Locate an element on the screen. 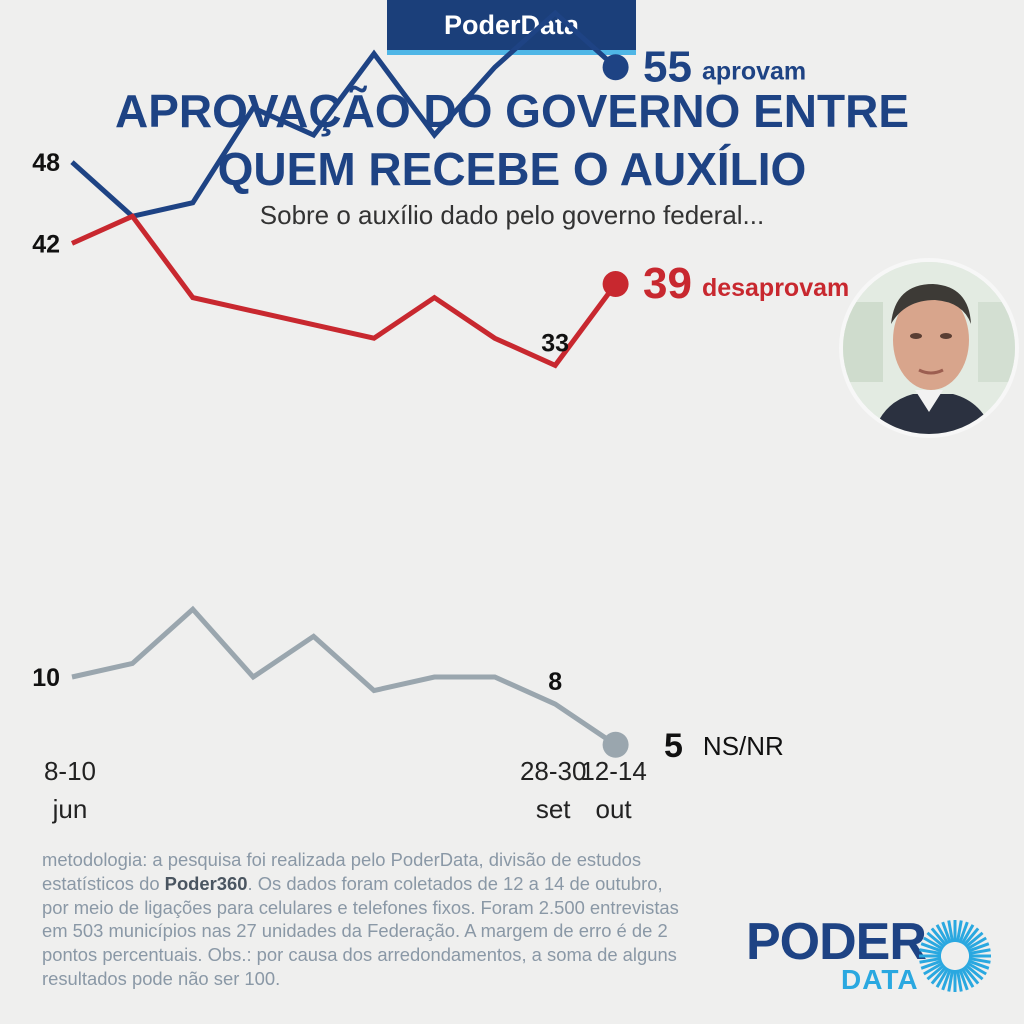 This screenshot has width=1024, height=1024. politician-photo is located at coordinates (929, 348).